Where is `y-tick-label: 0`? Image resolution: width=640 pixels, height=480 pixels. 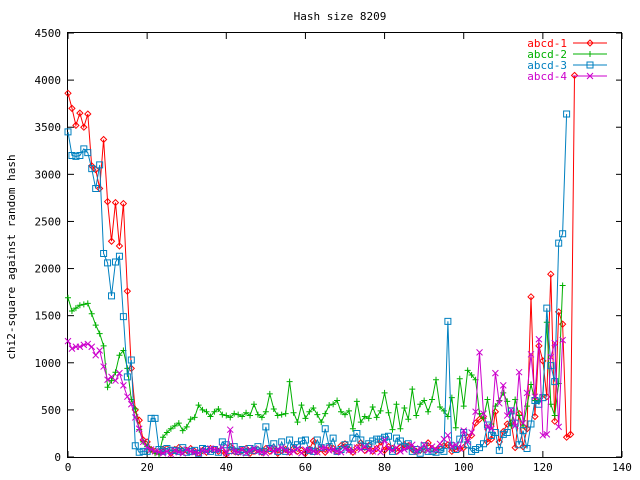 y-tick-label: 0 is located at coordinates (57, 457).